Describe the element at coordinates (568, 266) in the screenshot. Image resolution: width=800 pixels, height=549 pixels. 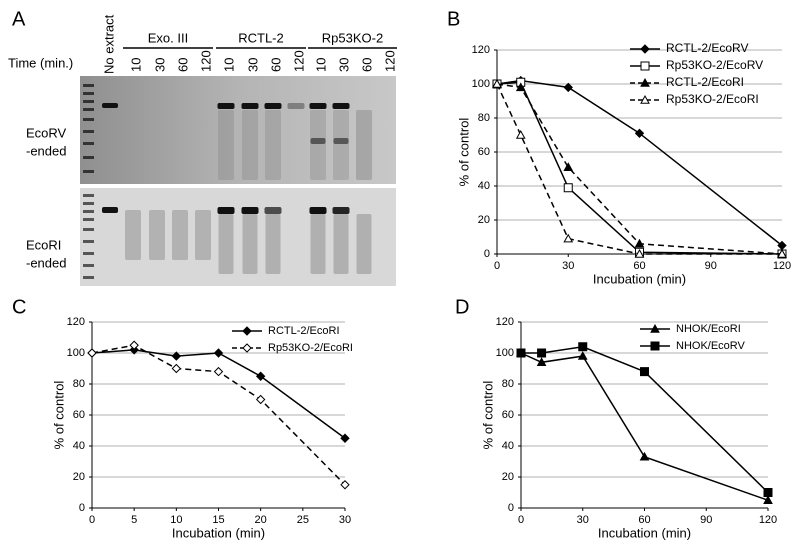
I see `x-tick-label: 30` at that location.